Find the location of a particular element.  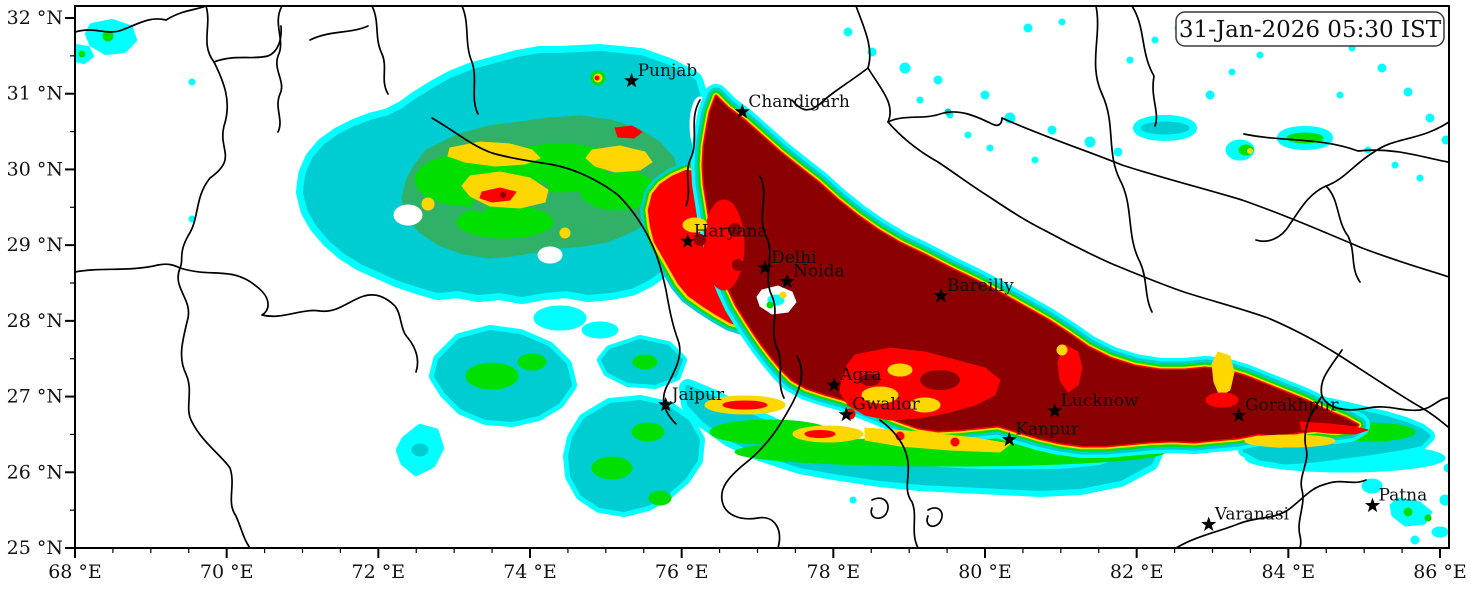

city-label-lucknow: Lucknow is located at coordinates (1100, 401).